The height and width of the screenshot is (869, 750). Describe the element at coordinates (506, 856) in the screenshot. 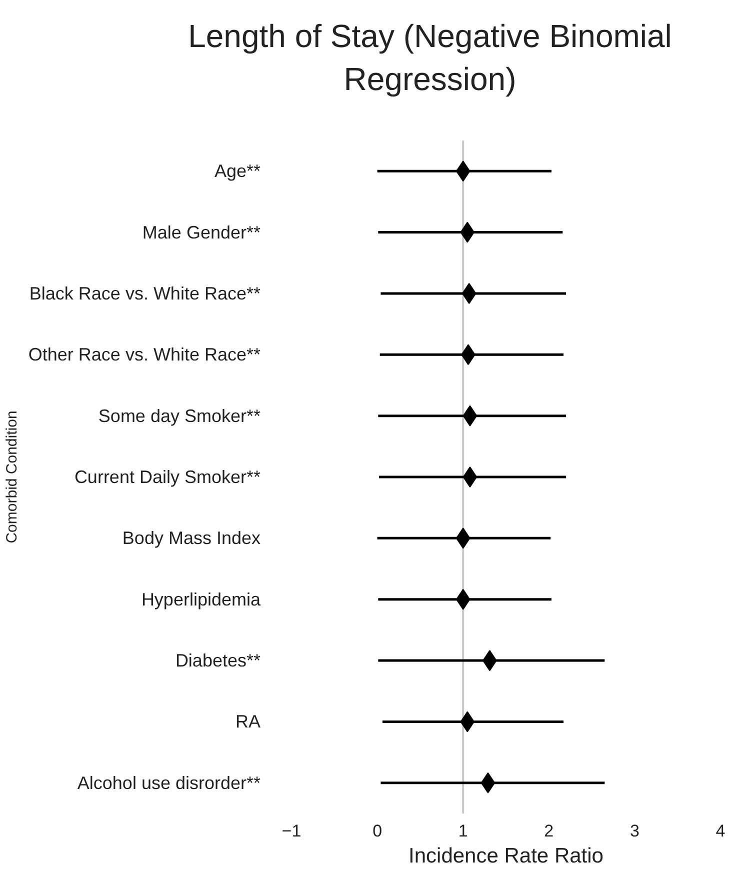

I see `x-axis-title: Incidence Rate Ratio` at that location.